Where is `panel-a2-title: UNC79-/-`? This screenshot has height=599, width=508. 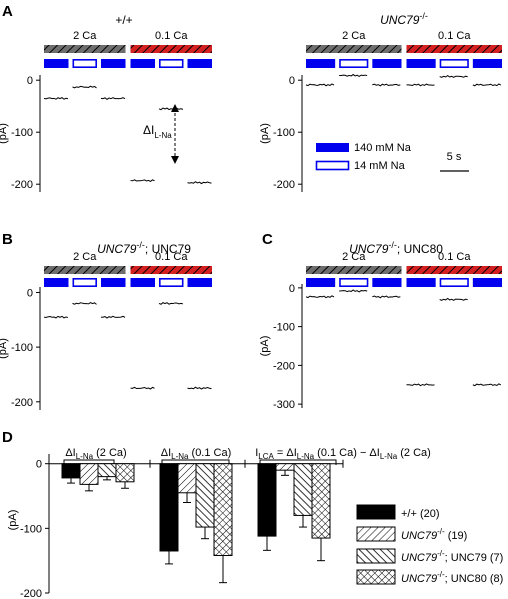 panel-a2-title: UNC79-/- is located at coordinates (404, 19).